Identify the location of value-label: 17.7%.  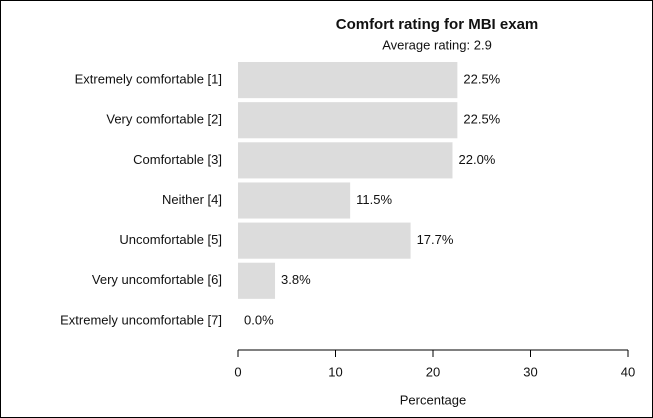
(435, 239).